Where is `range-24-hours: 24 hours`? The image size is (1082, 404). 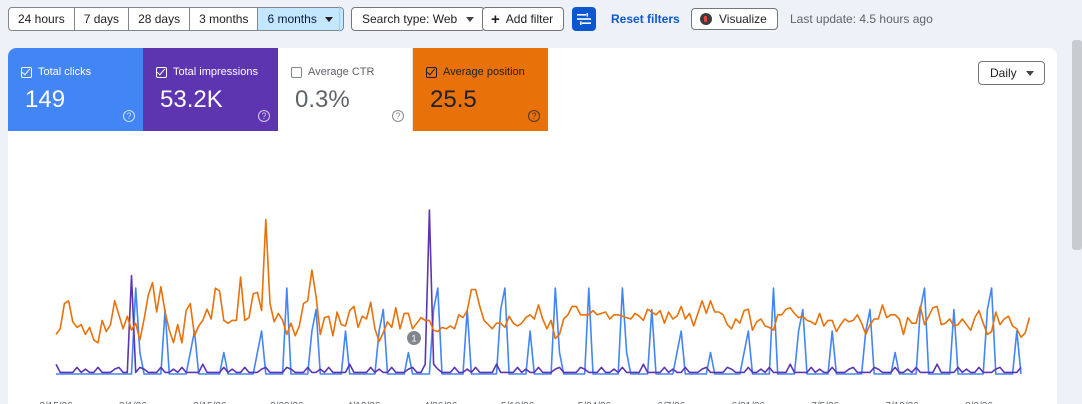 range-24-hours: 24 hours is located at coordinates (42, 19).